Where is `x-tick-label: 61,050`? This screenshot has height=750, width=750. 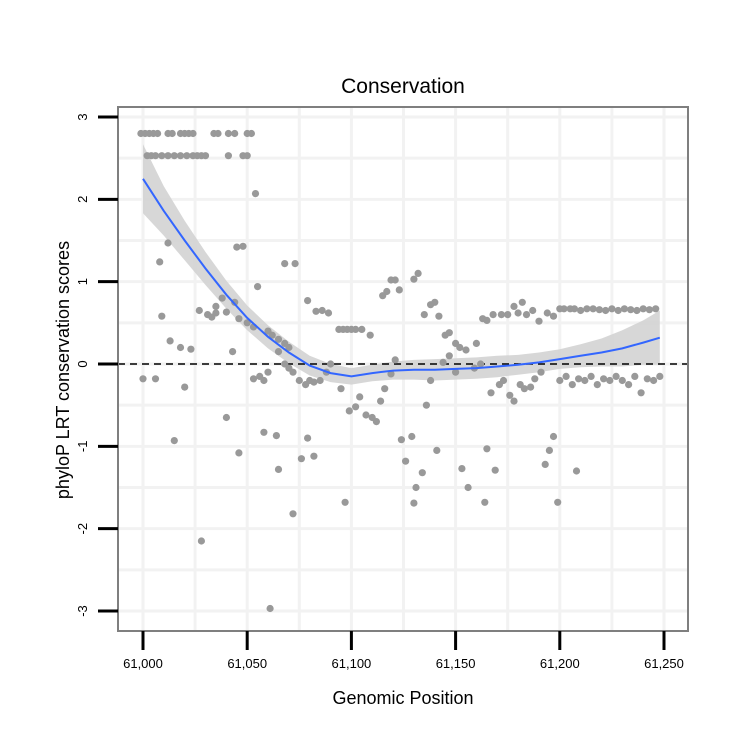
x-tick-label: 61,050 is located at coordinates (247, 663).